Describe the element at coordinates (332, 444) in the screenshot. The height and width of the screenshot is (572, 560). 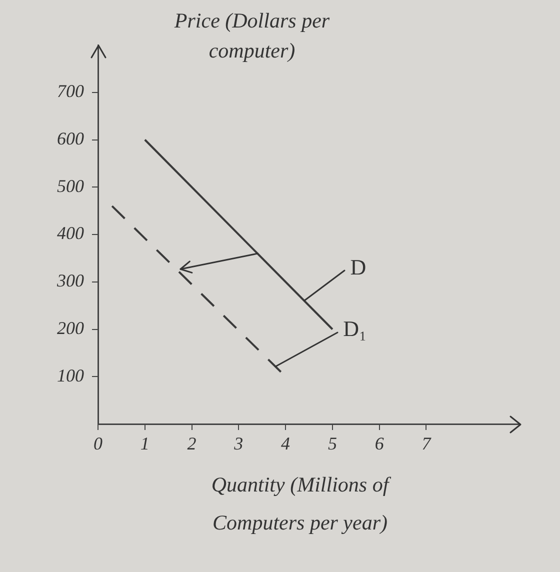
I see `x-tick-label: 5` at that location.